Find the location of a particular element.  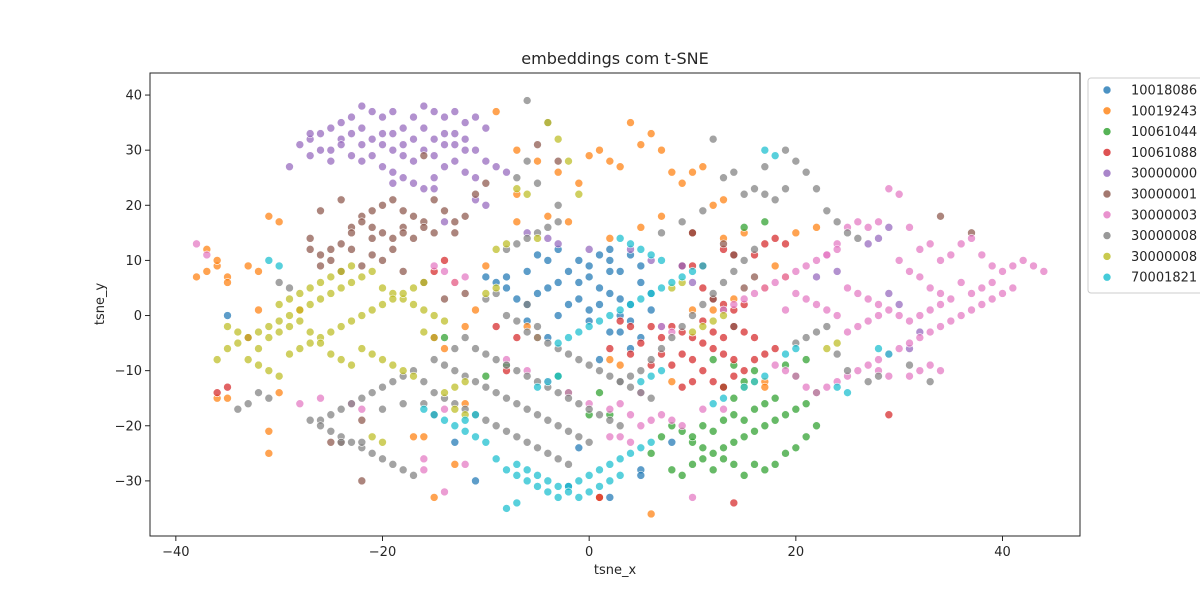

legend-label: 10061088 is located at coordinates (1164, 153).